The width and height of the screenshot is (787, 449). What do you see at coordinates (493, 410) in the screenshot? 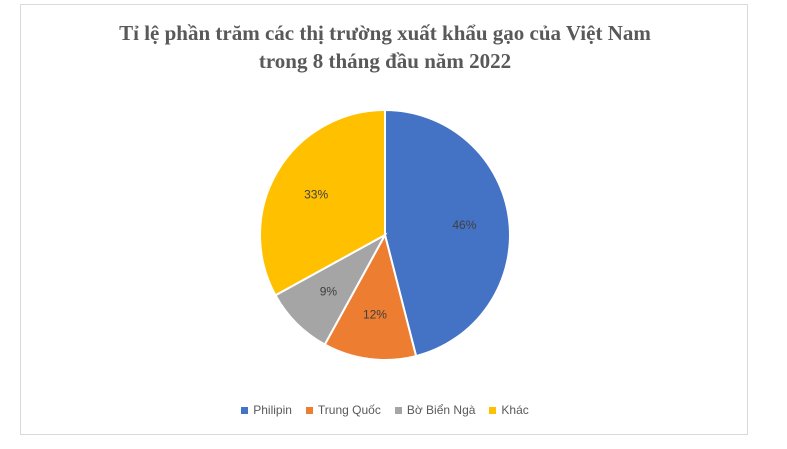
I see `legend-swatch-khac` at bounding box center [493, 410].